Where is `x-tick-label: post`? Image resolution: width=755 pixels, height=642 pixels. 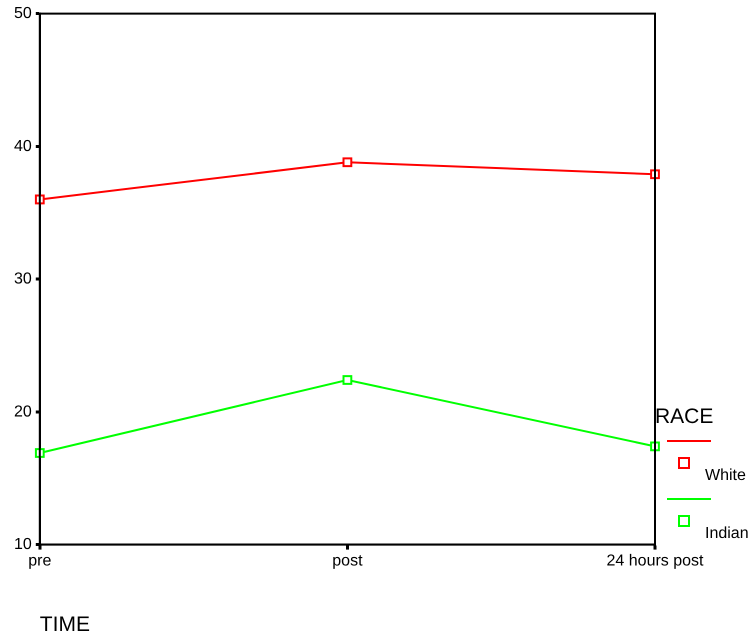 x-tick-label: post is located at coordinates (348, 561).